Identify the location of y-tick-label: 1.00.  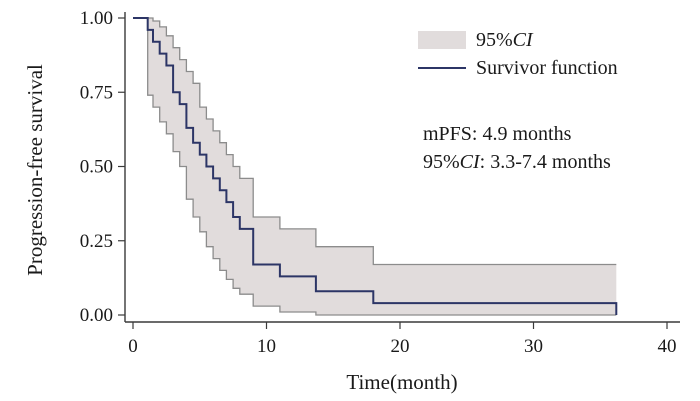
(96, 18).